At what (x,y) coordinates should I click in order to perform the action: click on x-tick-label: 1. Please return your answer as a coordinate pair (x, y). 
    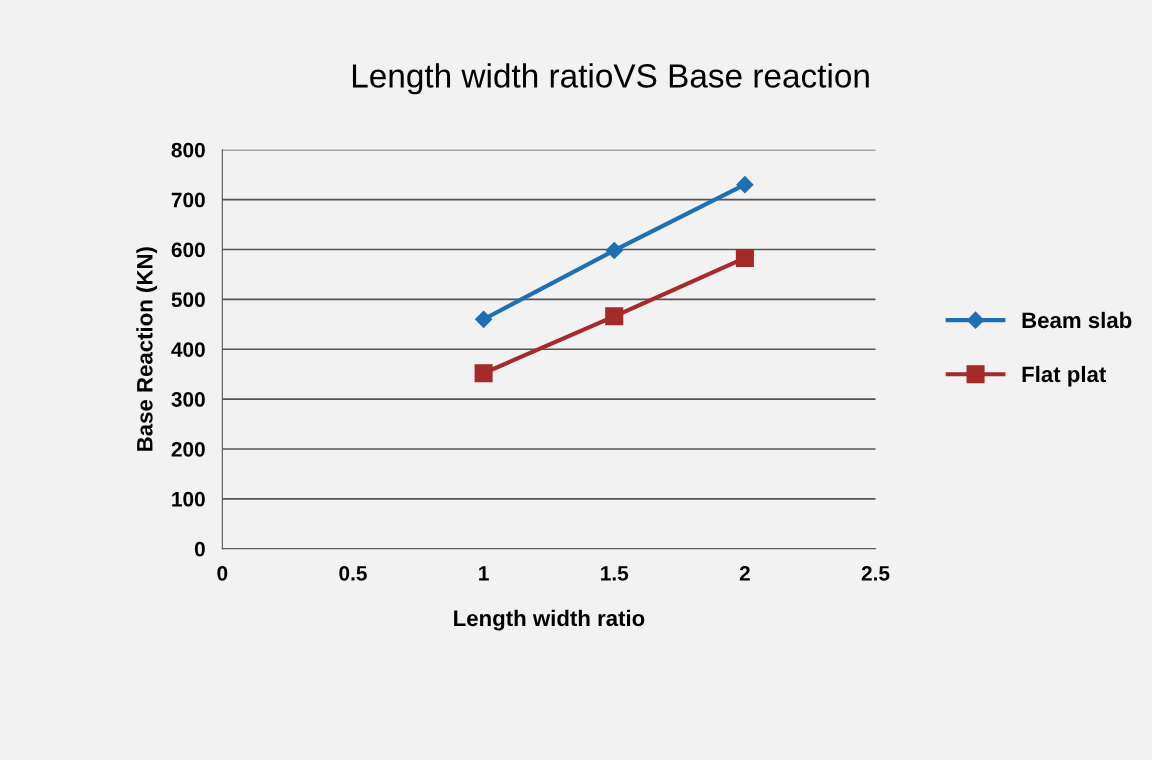
    Looking at the image, I should click on (484, 573).